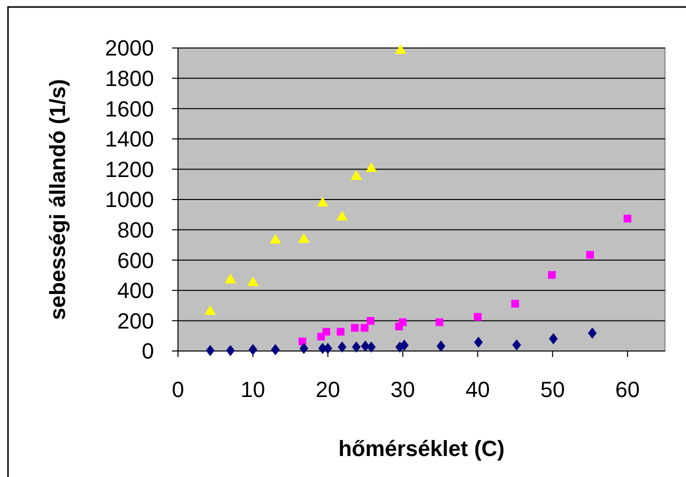 This screenshot has width=686, height=477. I want to click on y-tick-label: 400, so click(135, 291).